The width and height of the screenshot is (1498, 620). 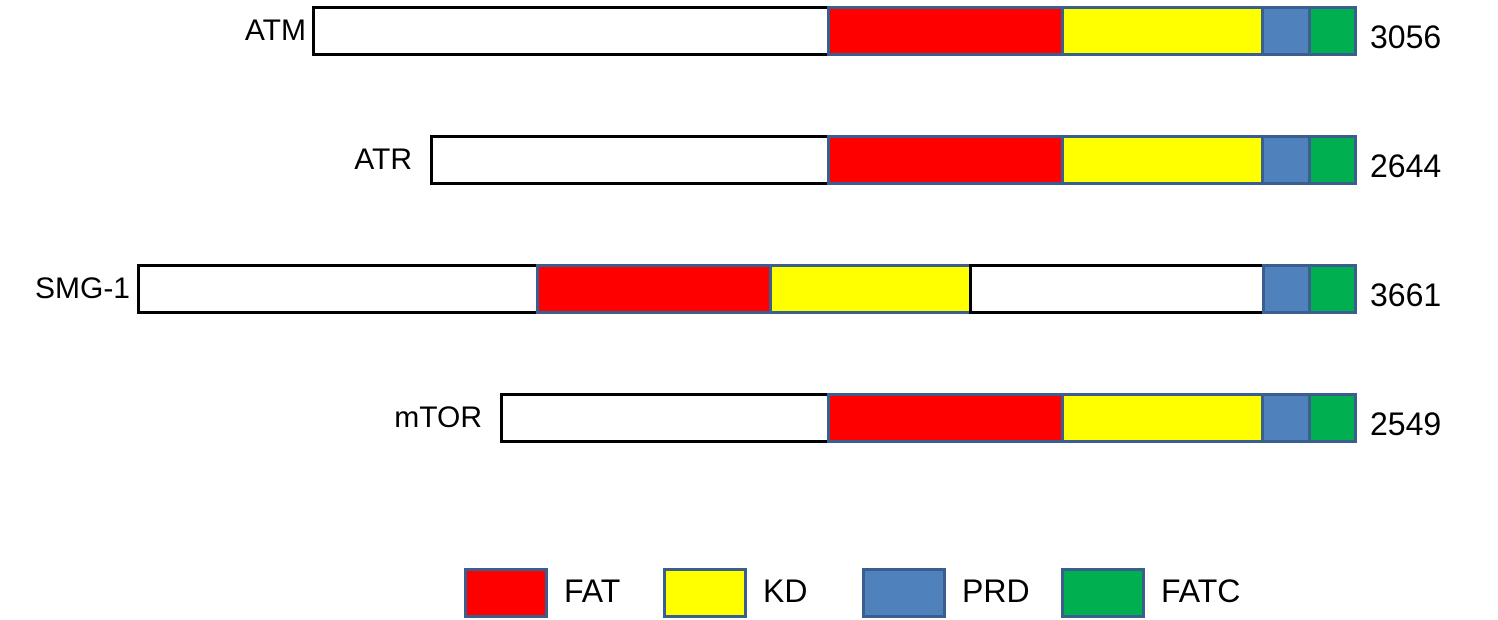 What do you see at coordinates (383, 159) in the screenshot?
I see `protein-name: ATR` at bounding box center [383, 159].